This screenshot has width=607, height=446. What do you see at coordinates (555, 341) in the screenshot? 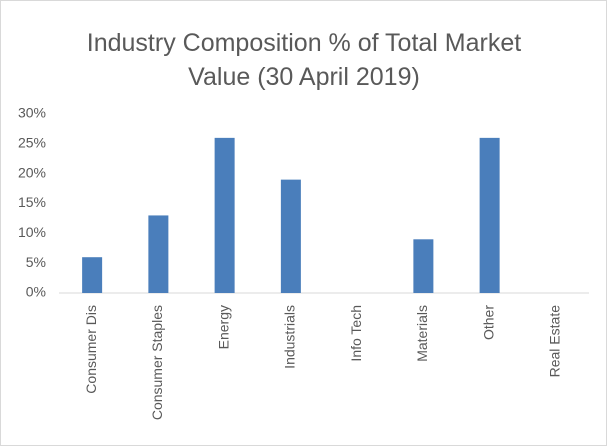
I see `x-tick-label: Real Estate` at bounding box center [555, 341].